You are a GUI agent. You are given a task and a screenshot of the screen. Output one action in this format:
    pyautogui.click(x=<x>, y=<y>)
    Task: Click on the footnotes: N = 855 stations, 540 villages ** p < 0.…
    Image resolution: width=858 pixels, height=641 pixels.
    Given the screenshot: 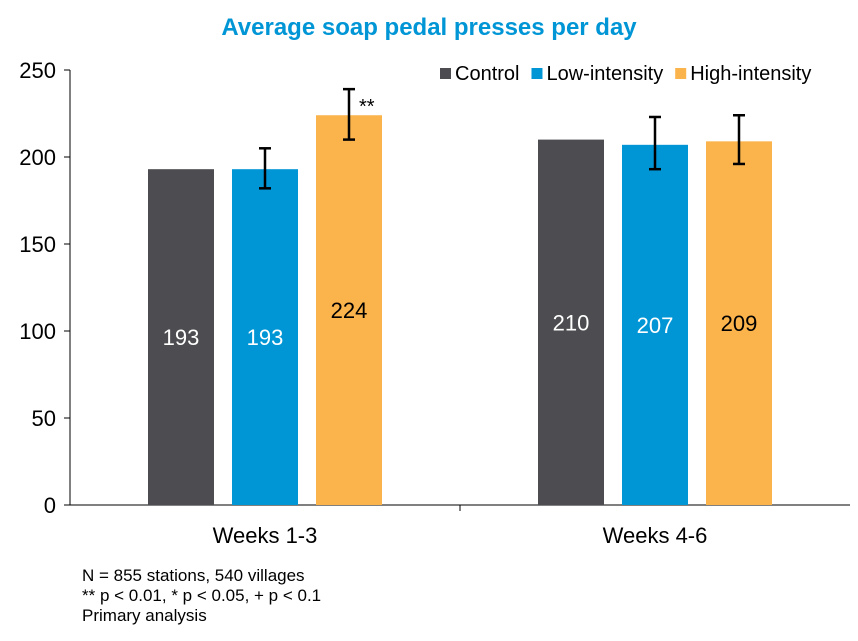 What is the action you would take?
    pyautogui.click(x=201, y=596)
    